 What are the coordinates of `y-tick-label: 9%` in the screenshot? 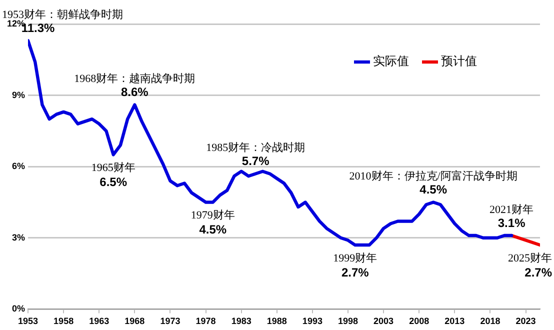 It's located at (19, 95).